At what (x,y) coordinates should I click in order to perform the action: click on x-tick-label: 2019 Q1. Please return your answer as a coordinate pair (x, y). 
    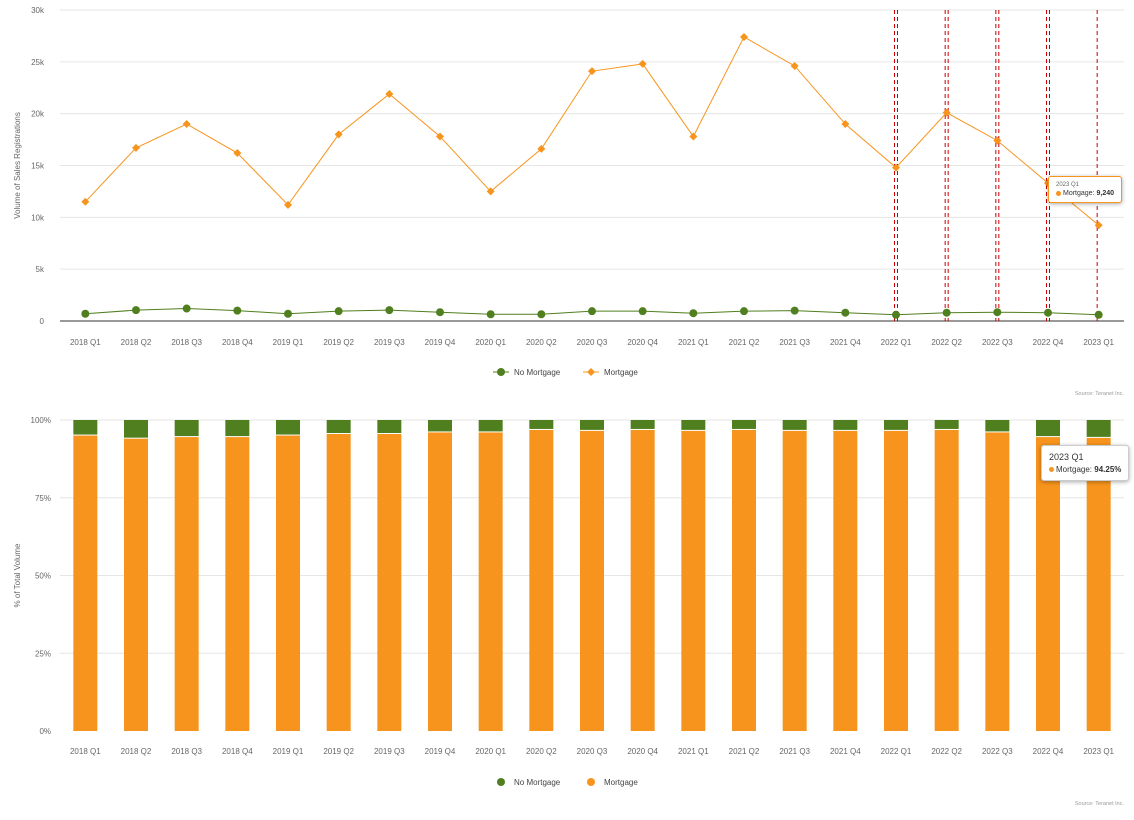
    Looking at the image, I should click on (288, 342).